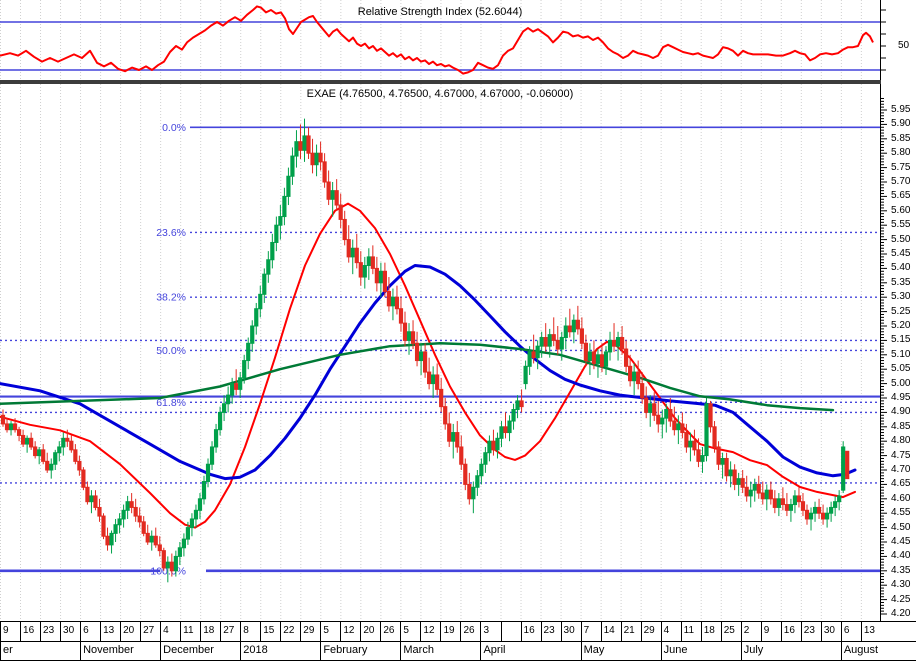 Image resolution: width=916 pixels, height=661 pixels. Describe the element at coordinates (901, 556) in the screenshot. I see `price-axis-label: 4.40` at that location.